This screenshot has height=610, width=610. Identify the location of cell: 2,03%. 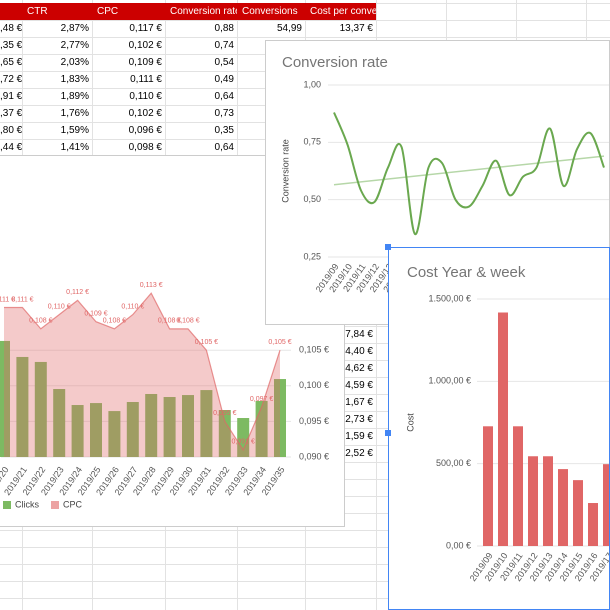
(74, 62).